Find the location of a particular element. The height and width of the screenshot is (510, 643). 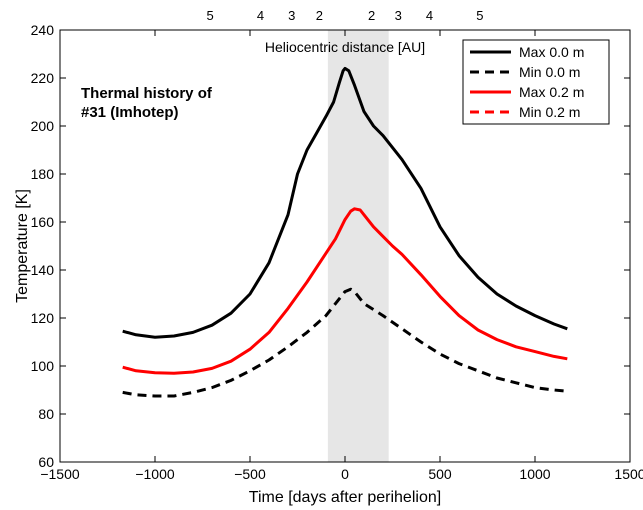

legend-box is located at coordinates (536, 82).